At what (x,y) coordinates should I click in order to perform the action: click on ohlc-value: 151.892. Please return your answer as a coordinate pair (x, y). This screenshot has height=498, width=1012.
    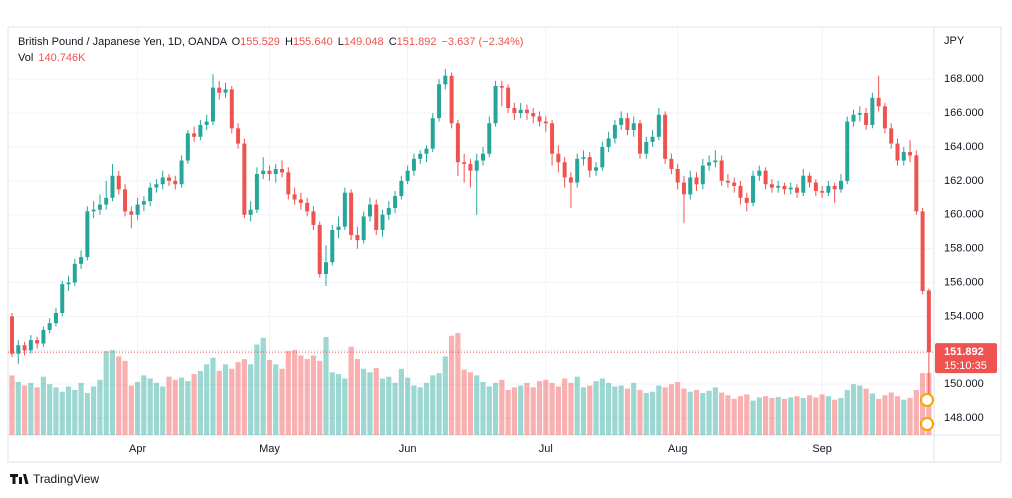
    Looking at the image, I should click on (417, 42).